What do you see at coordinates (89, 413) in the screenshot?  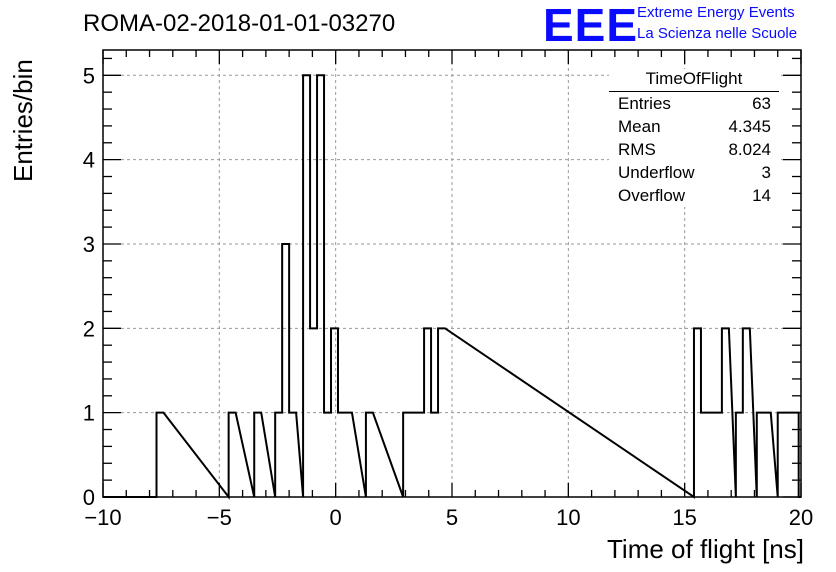 I see `y-tick-label: 1` at bounding box center [89, 413].